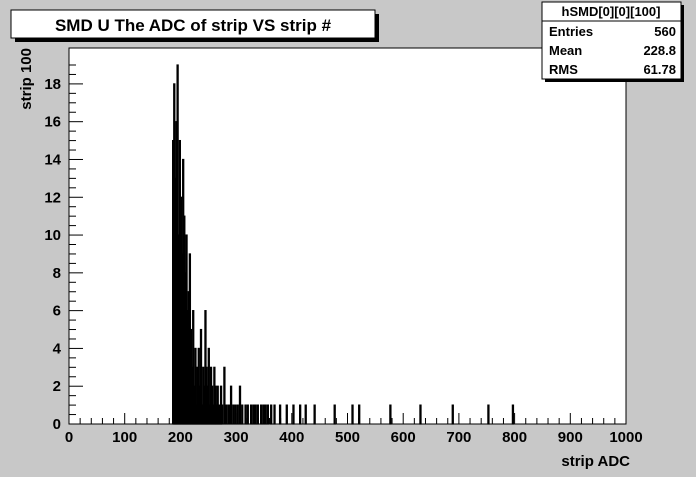 Image resolution: width=696 pixels, height=477 pixels. What do you see at coordinates (514, 437) in the screenshot?
I see `x-tick-label: 800` at bounding box center [514, 437].